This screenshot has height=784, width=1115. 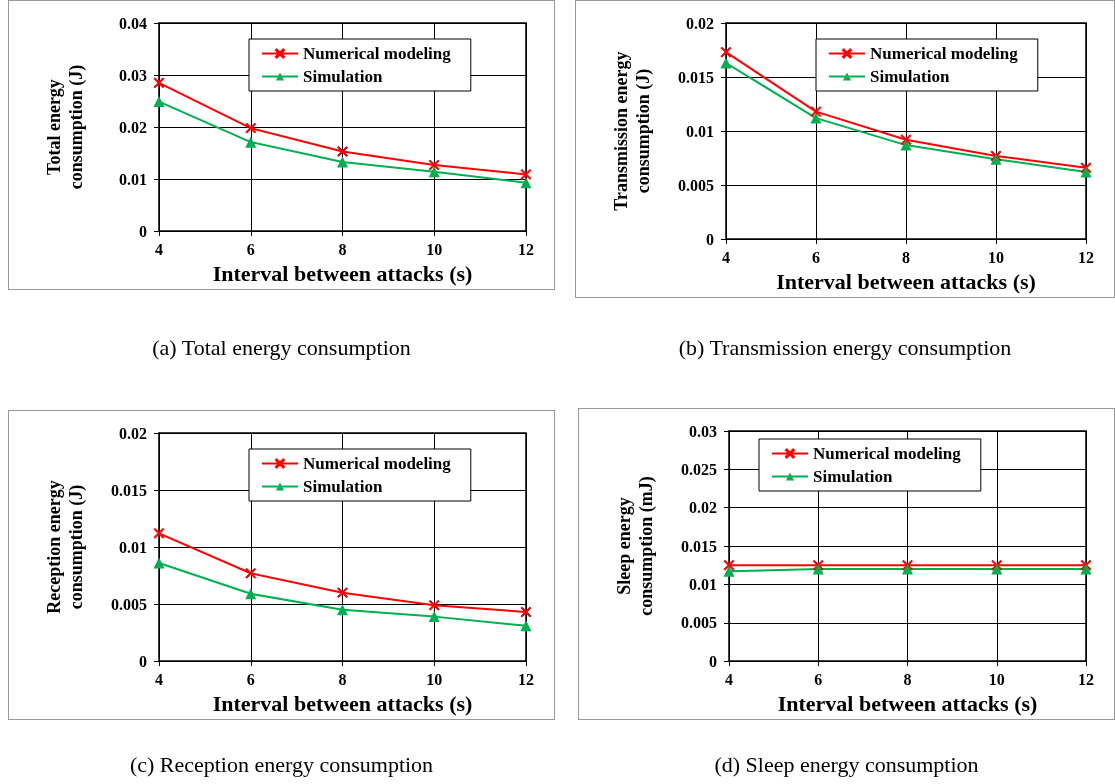 What do you see at coordinates (65, 127) in the screenshot?
I see `y-axis-title: Total energy consumption (J)` at bounding box center [65, 127].